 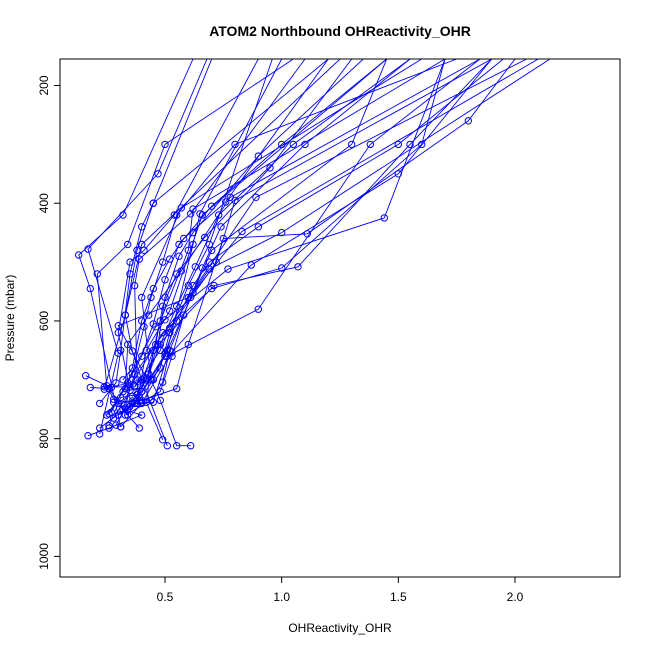 What do you see at coordinates (44, 556) in the screenshot?
I see `y-tick-label: 1000` at bounding box center [44, 556].